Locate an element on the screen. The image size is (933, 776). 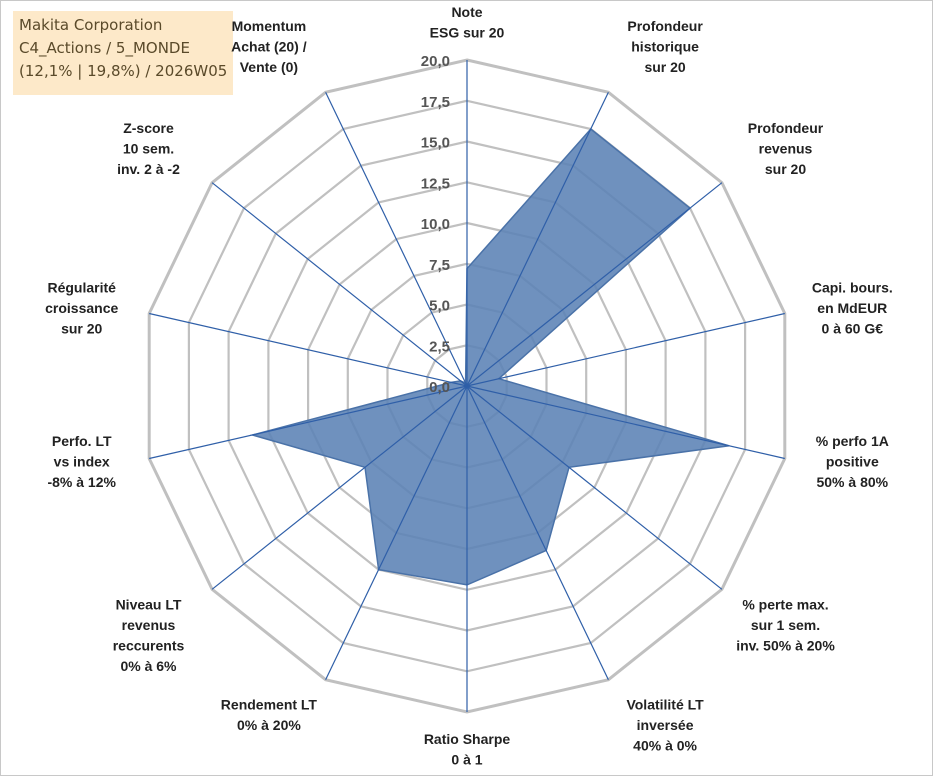
info-stats: (12,1% | 19,8%) / 2026W05 is located at coordinates (123, 71).